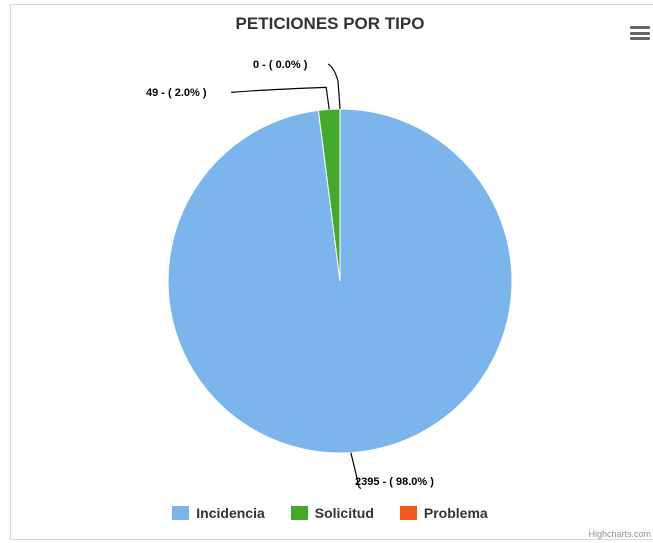 The height and width of the screenshot is (543, 653). I want to click on legend-swatch-problema, so click(408, 513).